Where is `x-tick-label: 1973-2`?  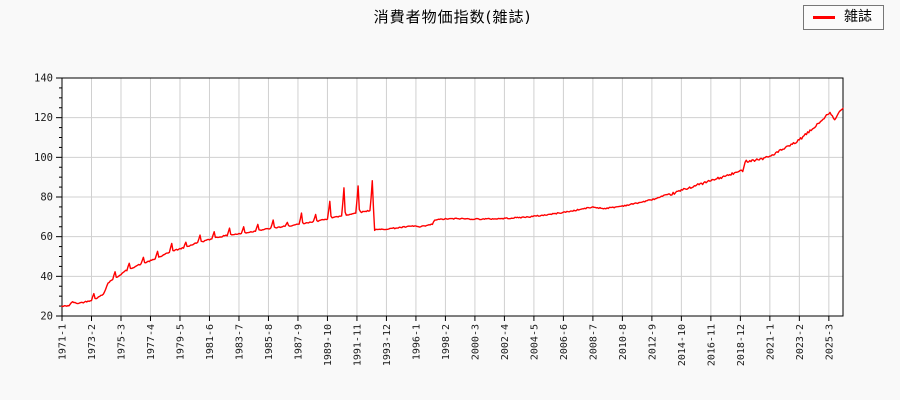
x-tick-label: 1973-2 is located at coordinates (92, 342).